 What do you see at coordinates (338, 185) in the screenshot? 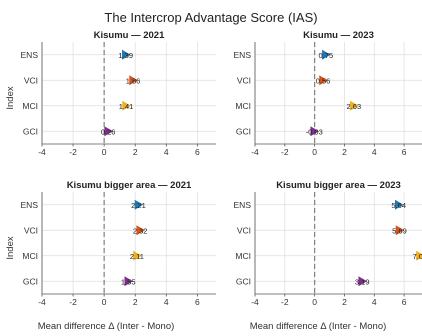
I see `panel-title: Kisumu bigger area — 2023` at bounding box center [338, 185].